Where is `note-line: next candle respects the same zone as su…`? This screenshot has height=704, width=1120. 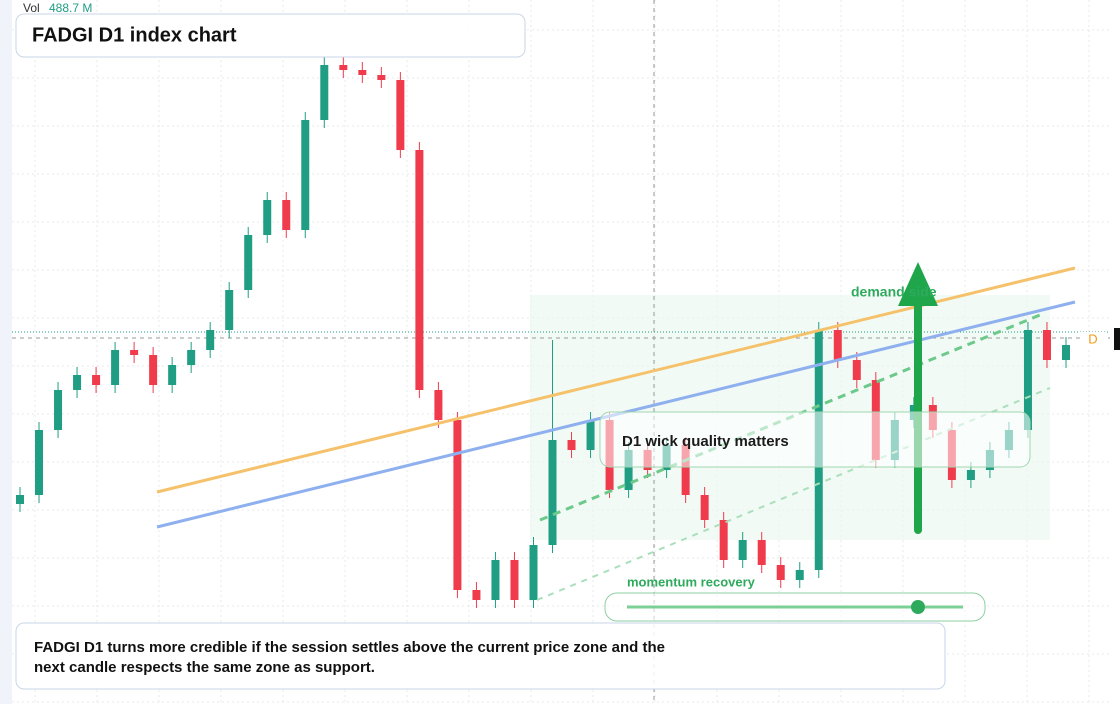 note-line: next candle respects the same zone as su… is located at coordinates (204, 667).